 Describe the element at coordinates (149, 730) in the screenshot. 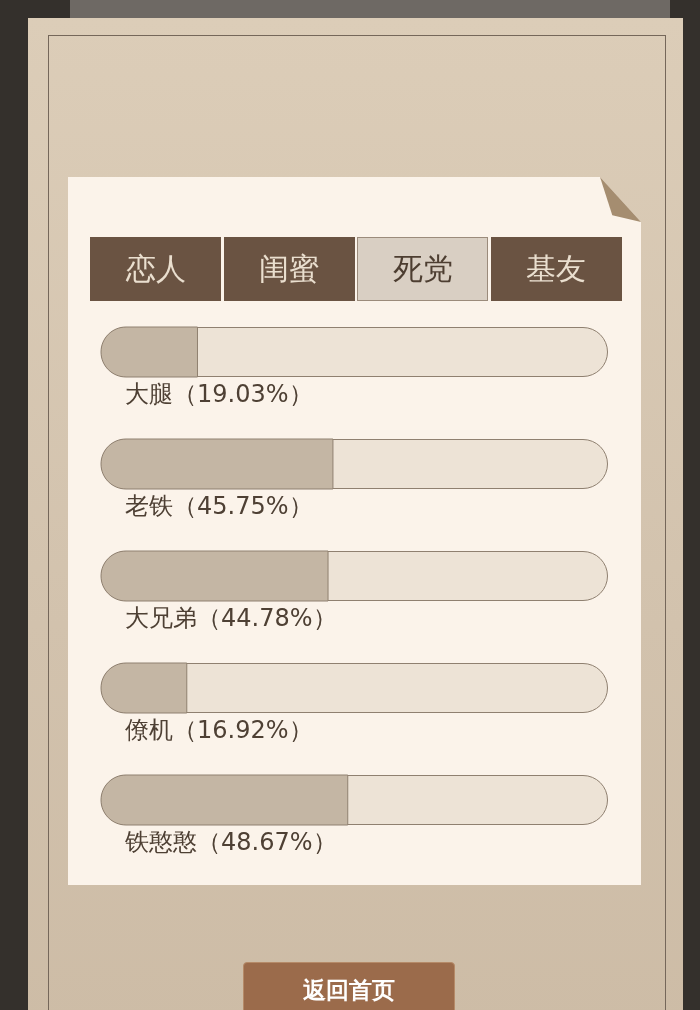

I see `y-tick-label: 僚机` at that location.